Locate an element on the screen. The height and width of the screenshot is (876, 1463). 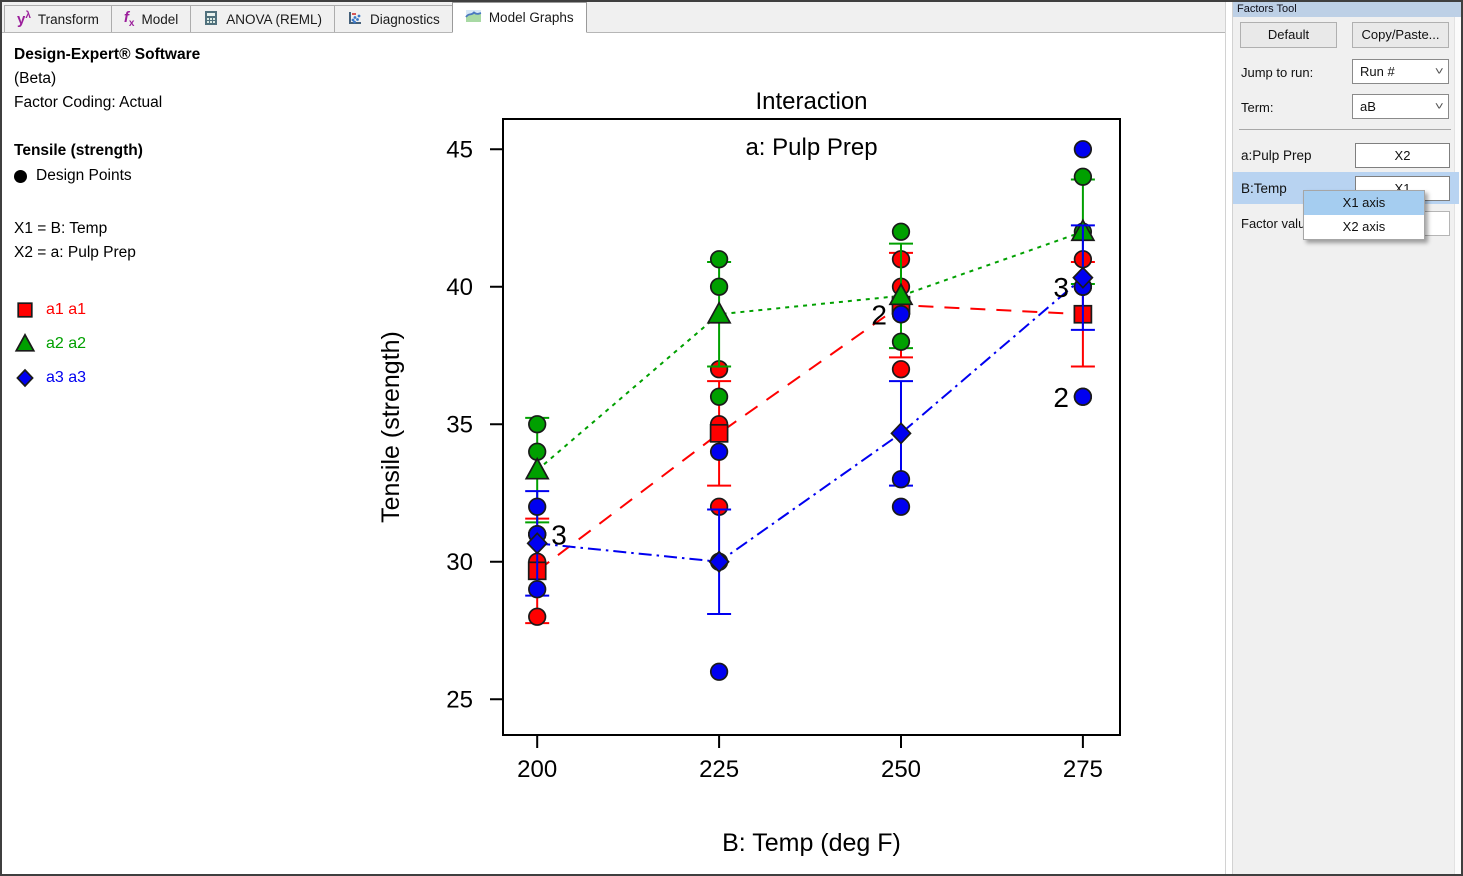
jump-to-run-label: Jump to run: is located at coordinates (1277, 72).